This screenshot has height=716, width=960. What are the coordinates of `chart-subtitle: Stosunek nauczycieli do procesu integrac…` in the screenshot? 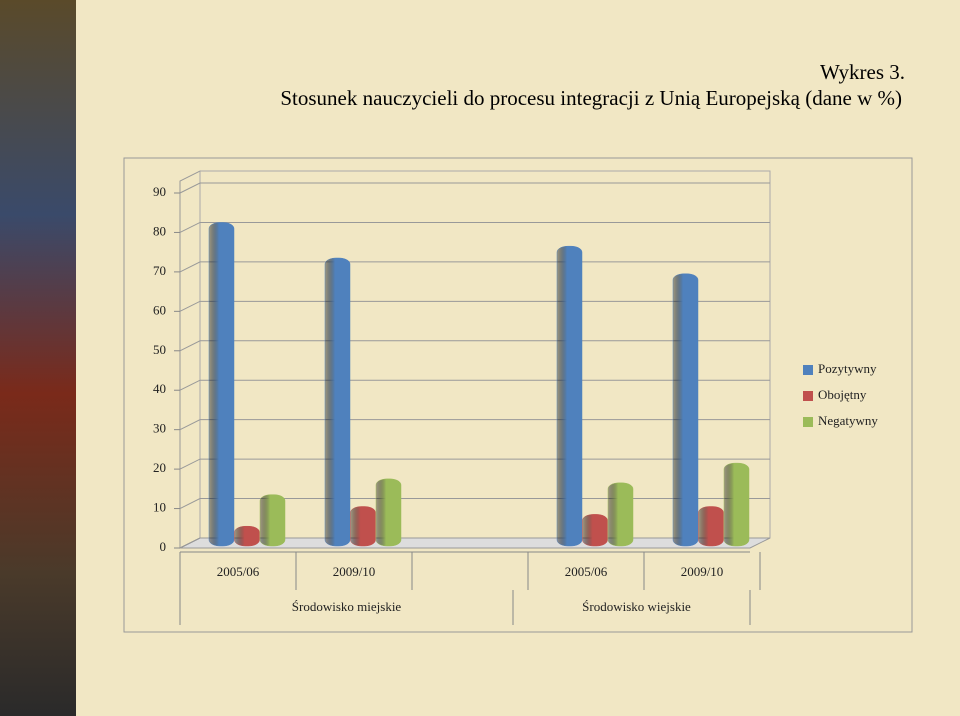 It's located at (591, 98).